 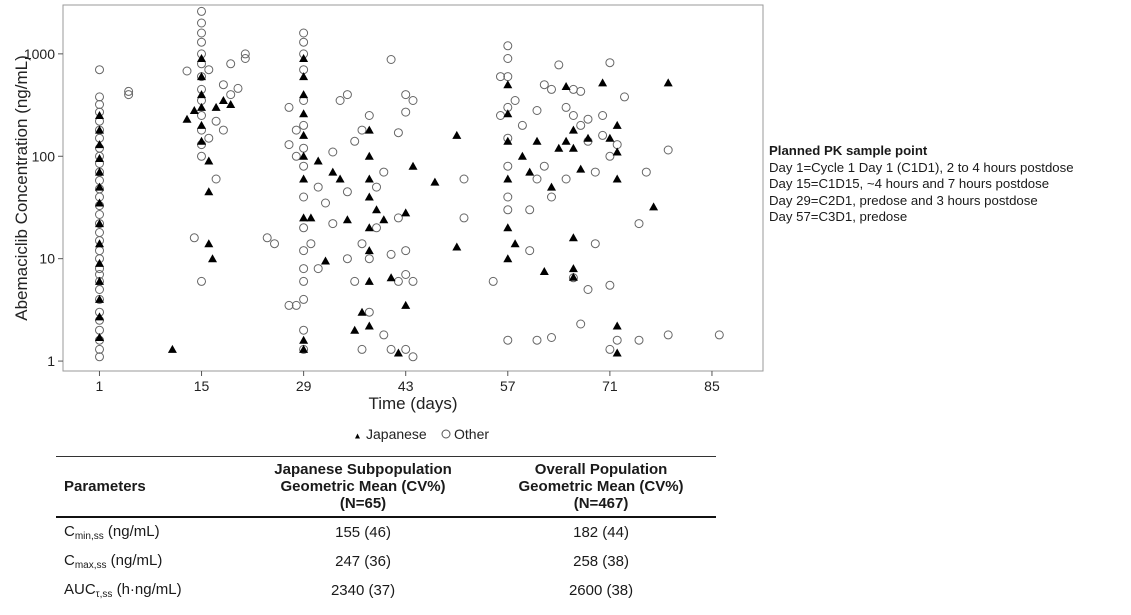 What do you see at coordinates (848, 150) in the screenshot?
I see `note-title: Planned PK sample point` at bounding box center [848, 150].